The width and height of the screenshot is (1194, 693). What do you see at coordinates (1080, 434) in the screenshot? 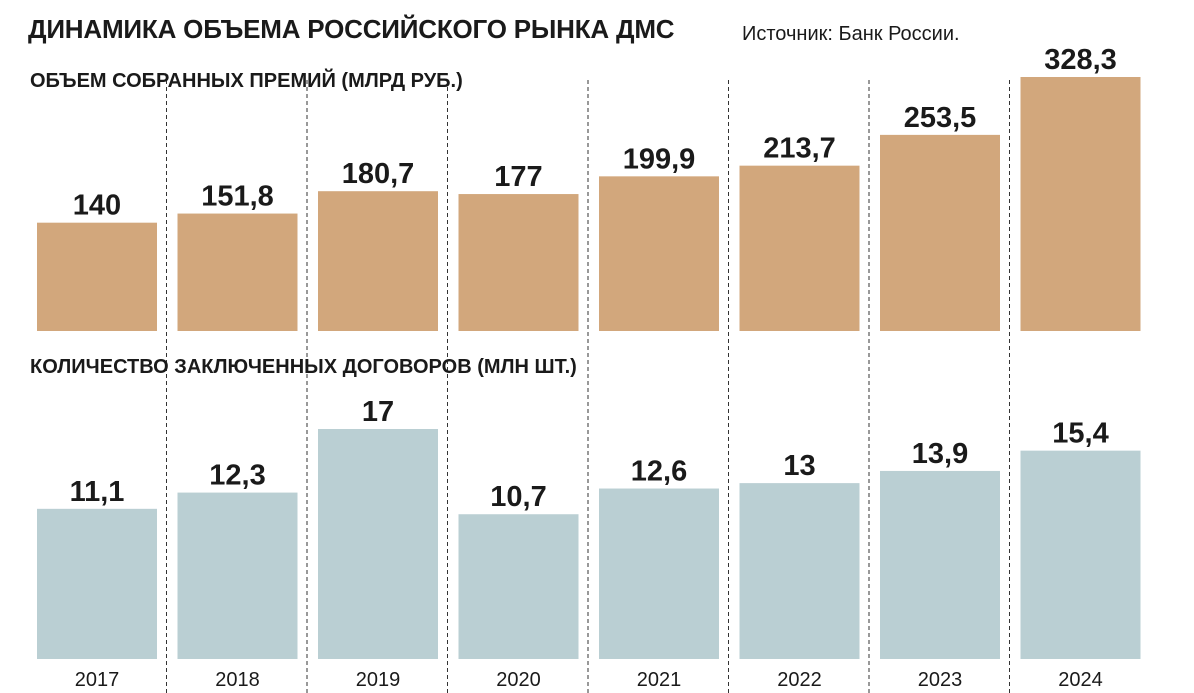
I see `contracts-value-label-2024: 15,4` at bounding box center [1080, 434].